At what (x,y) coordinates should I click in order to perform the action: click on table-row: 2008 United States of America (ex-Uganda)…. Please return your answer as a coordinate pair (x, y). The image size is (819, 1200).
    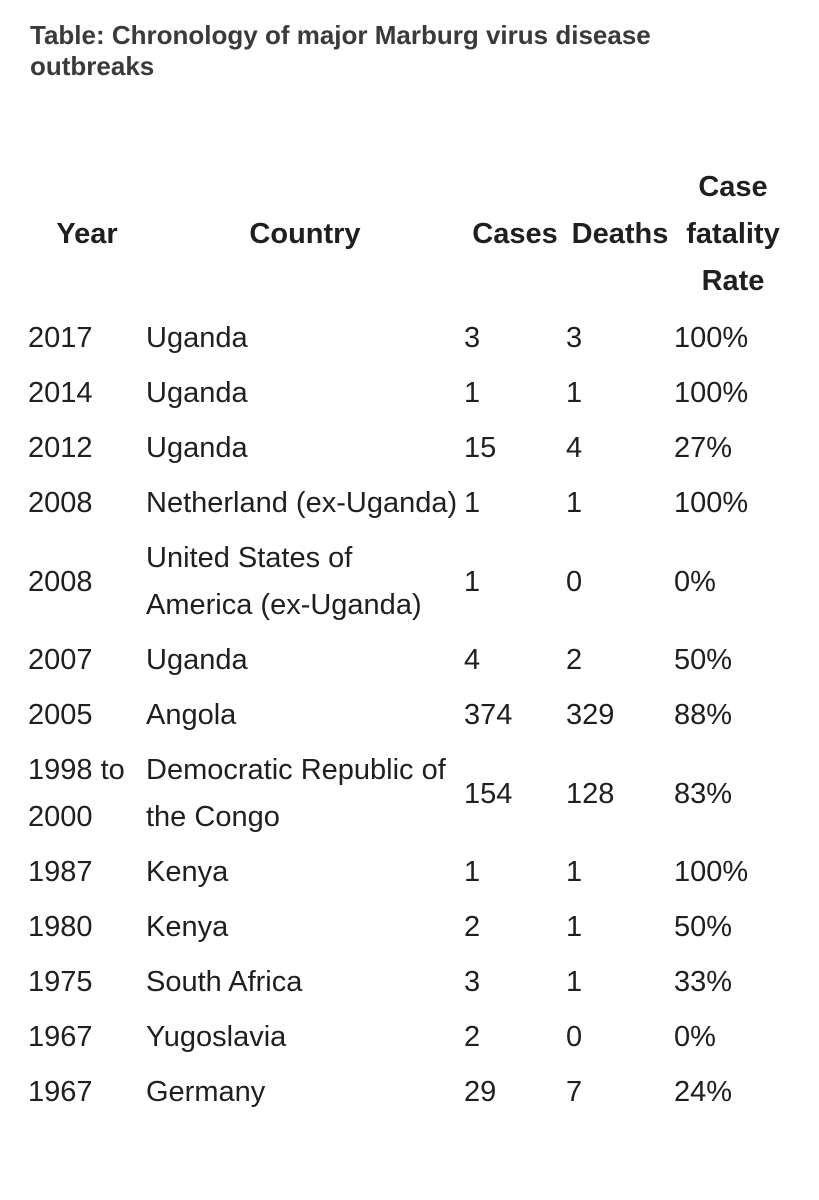
    Looking at the image, I should click on (410, 582).